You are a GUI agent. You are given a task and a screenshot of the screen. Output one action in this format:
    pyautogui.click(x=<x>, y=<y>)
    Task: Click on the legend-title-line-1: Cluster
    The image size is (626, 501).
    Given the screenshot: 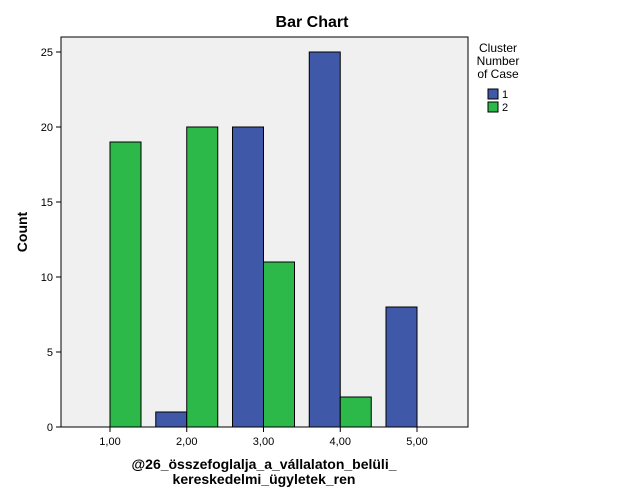 What is the action you would take?
    pyautogui.click(x=498, y=48)
    